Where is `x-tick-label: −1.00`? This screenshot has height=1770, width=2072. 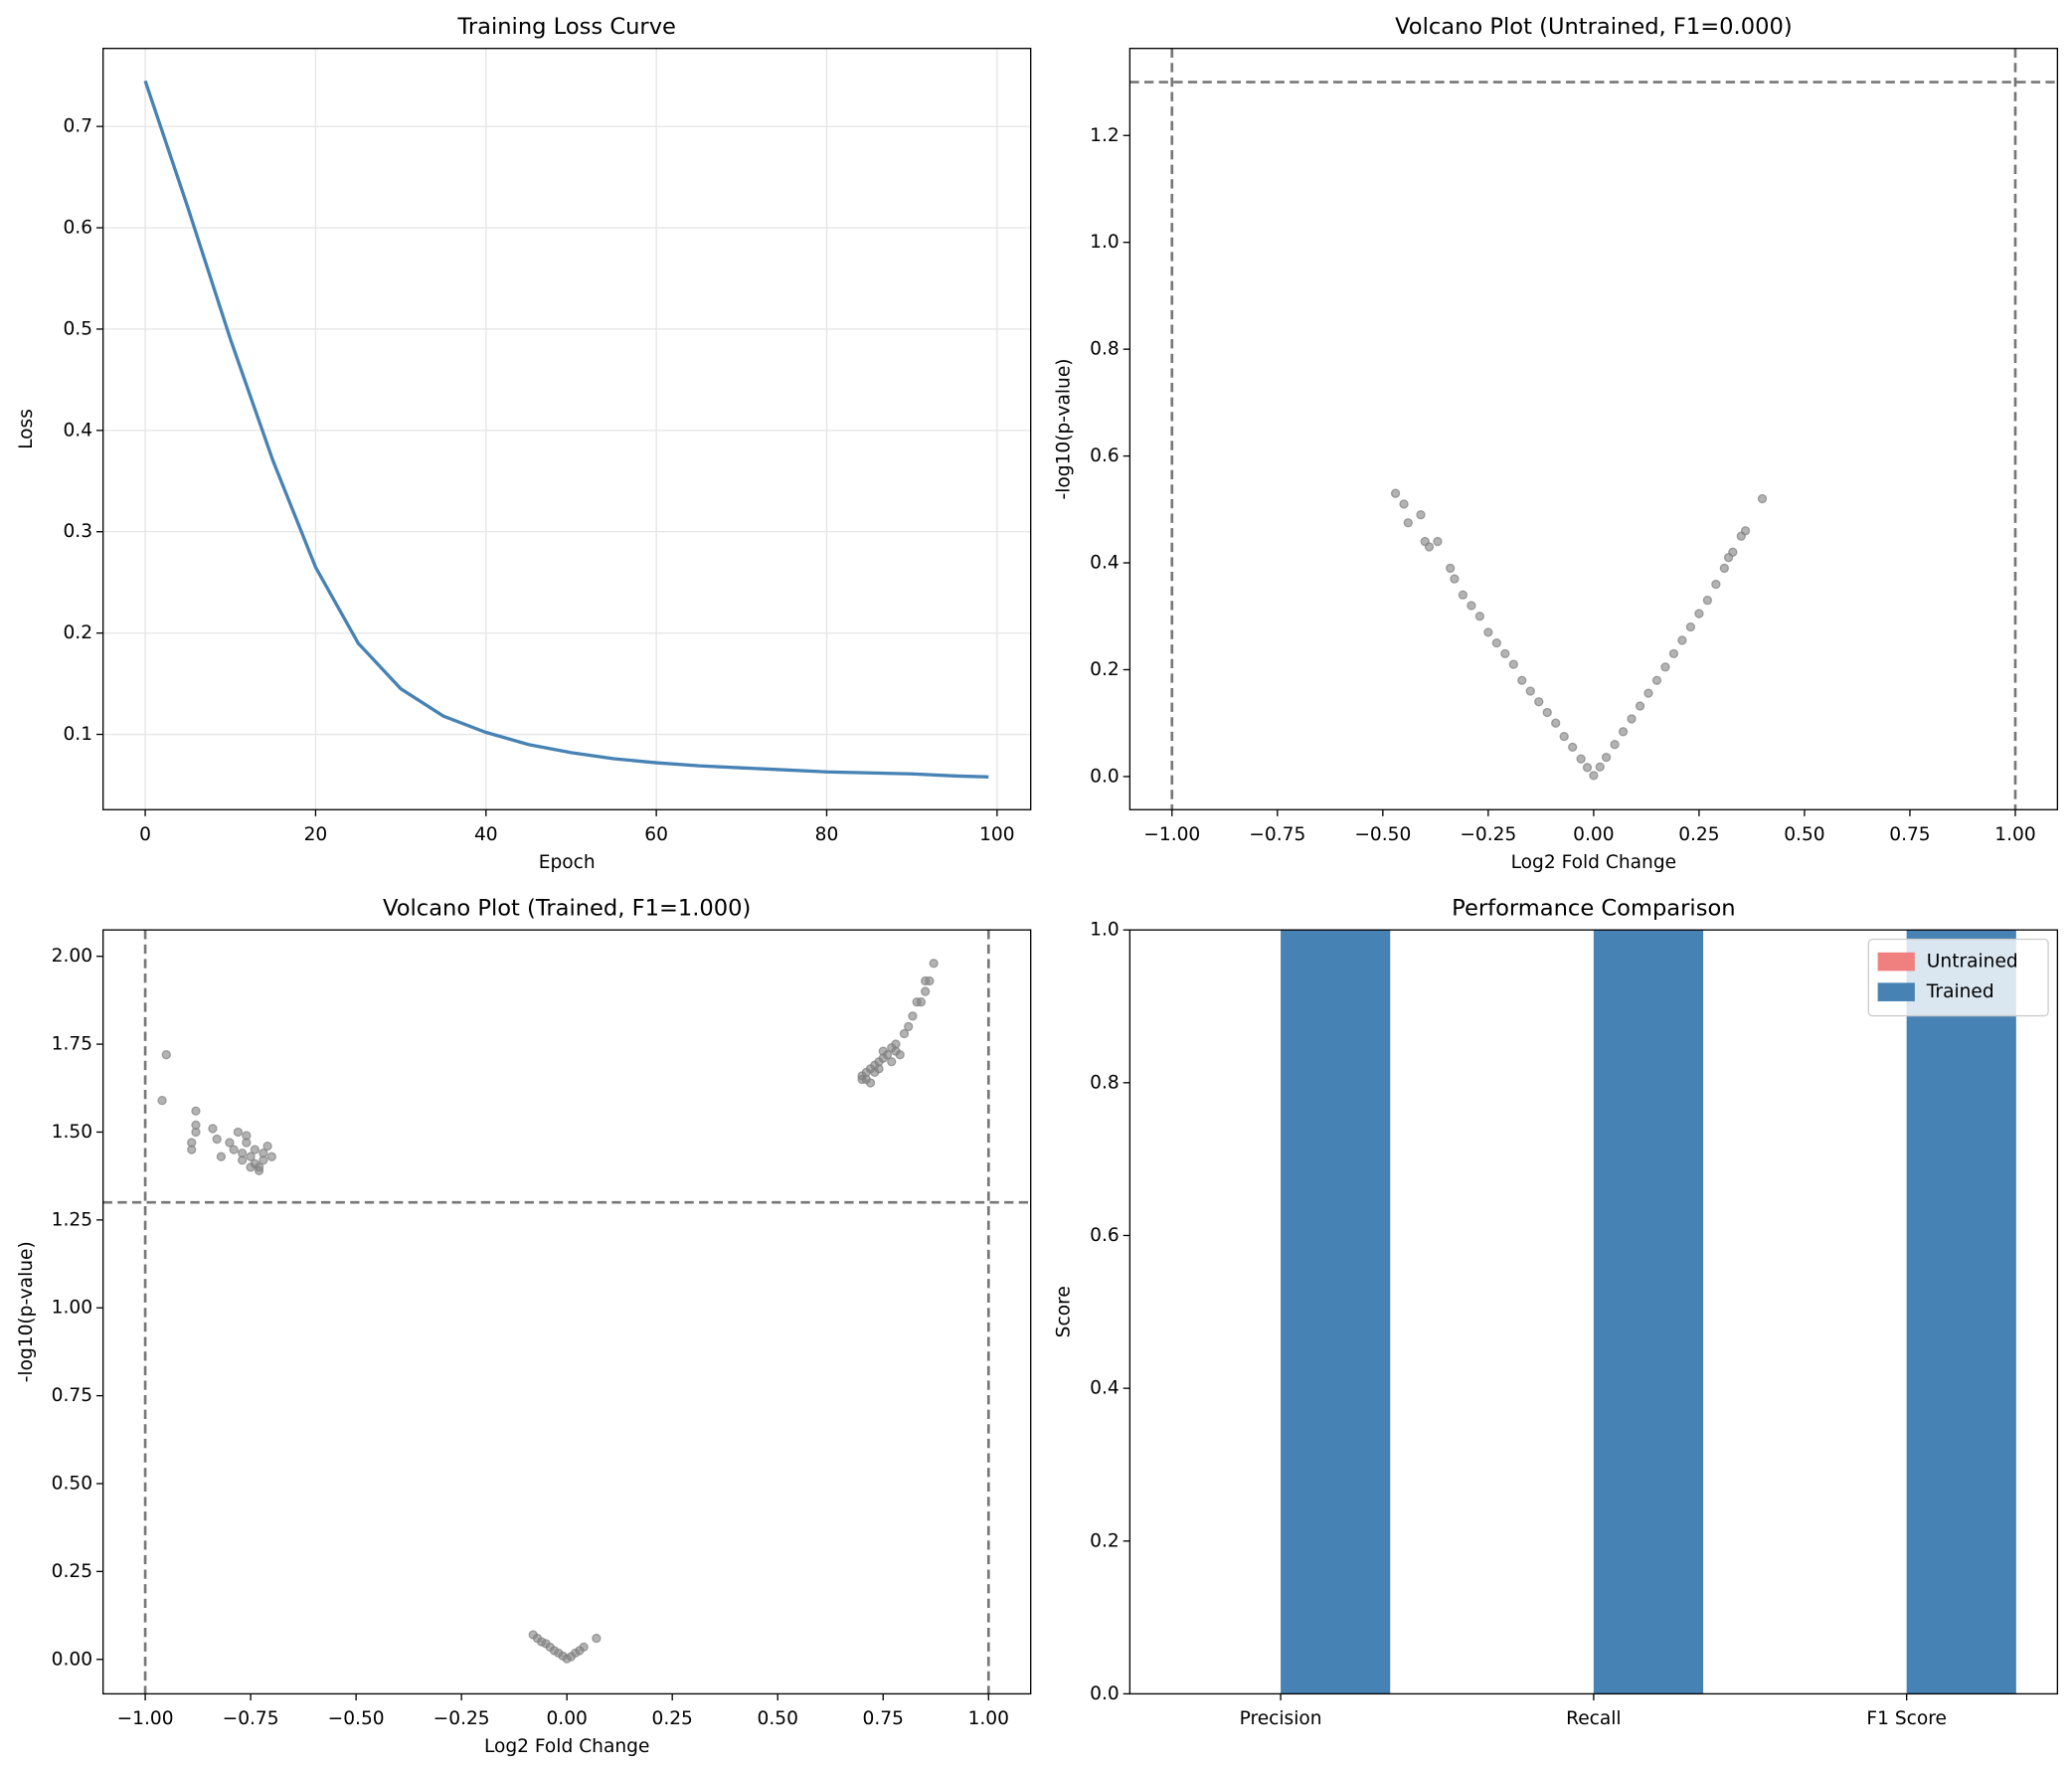 x-tick-label: −1.00 is located at coordinates (145, 1718).